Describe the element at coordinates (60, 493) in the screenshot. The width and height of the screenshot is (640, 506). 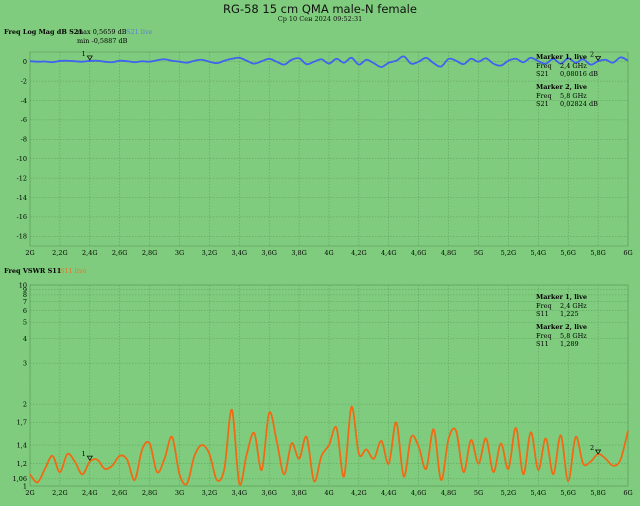
I see `s11-x-tick-label: 2,2G` at that location.